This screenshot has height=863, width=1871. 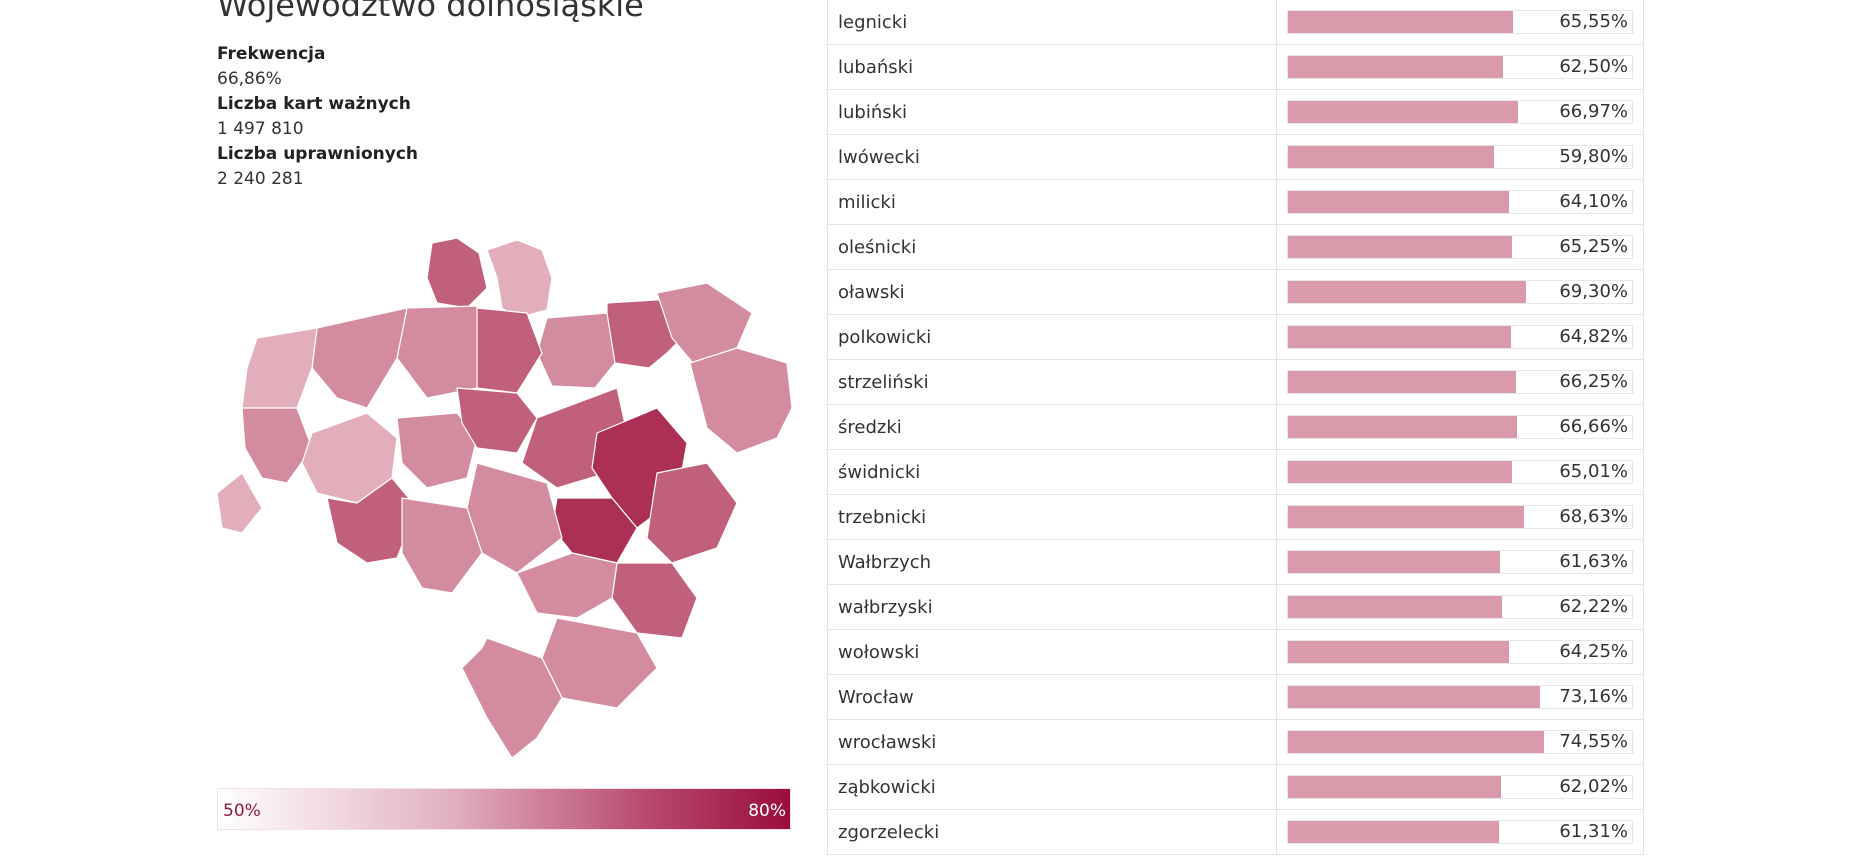 What do you see at coordinates (317, 154) in the screenshot?
I see `stat-eligible-label: Liczba uprawnionych` at bounding box center [317, 154].